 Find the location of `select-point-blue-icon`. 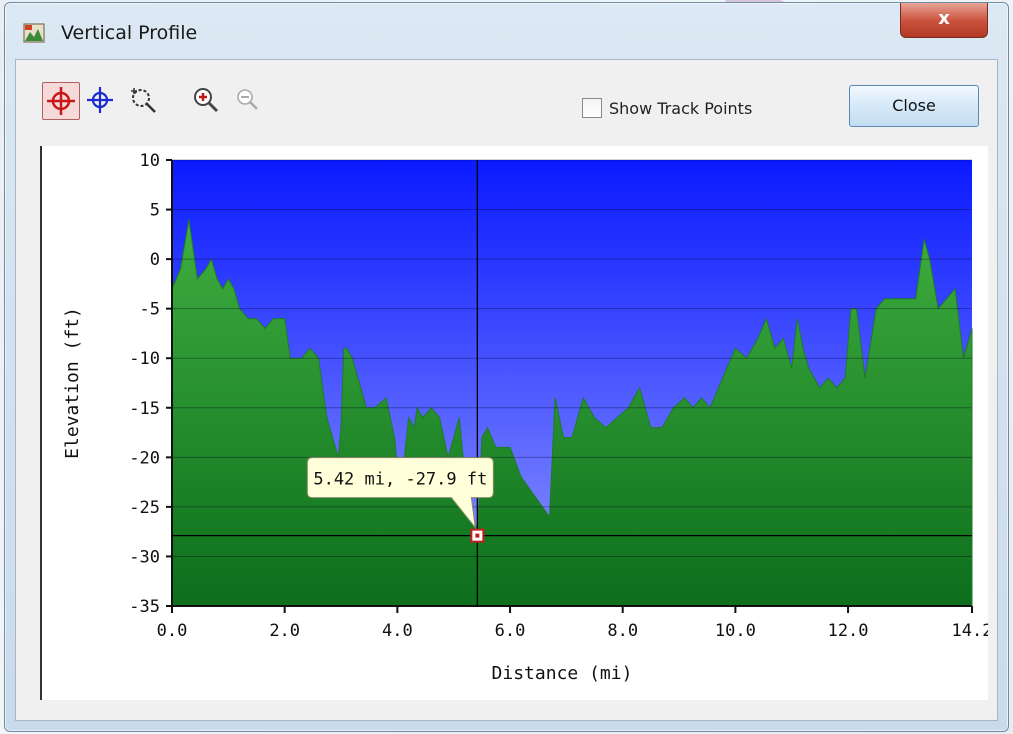

select-point-blue-icon is located at coordinates (100, 100).